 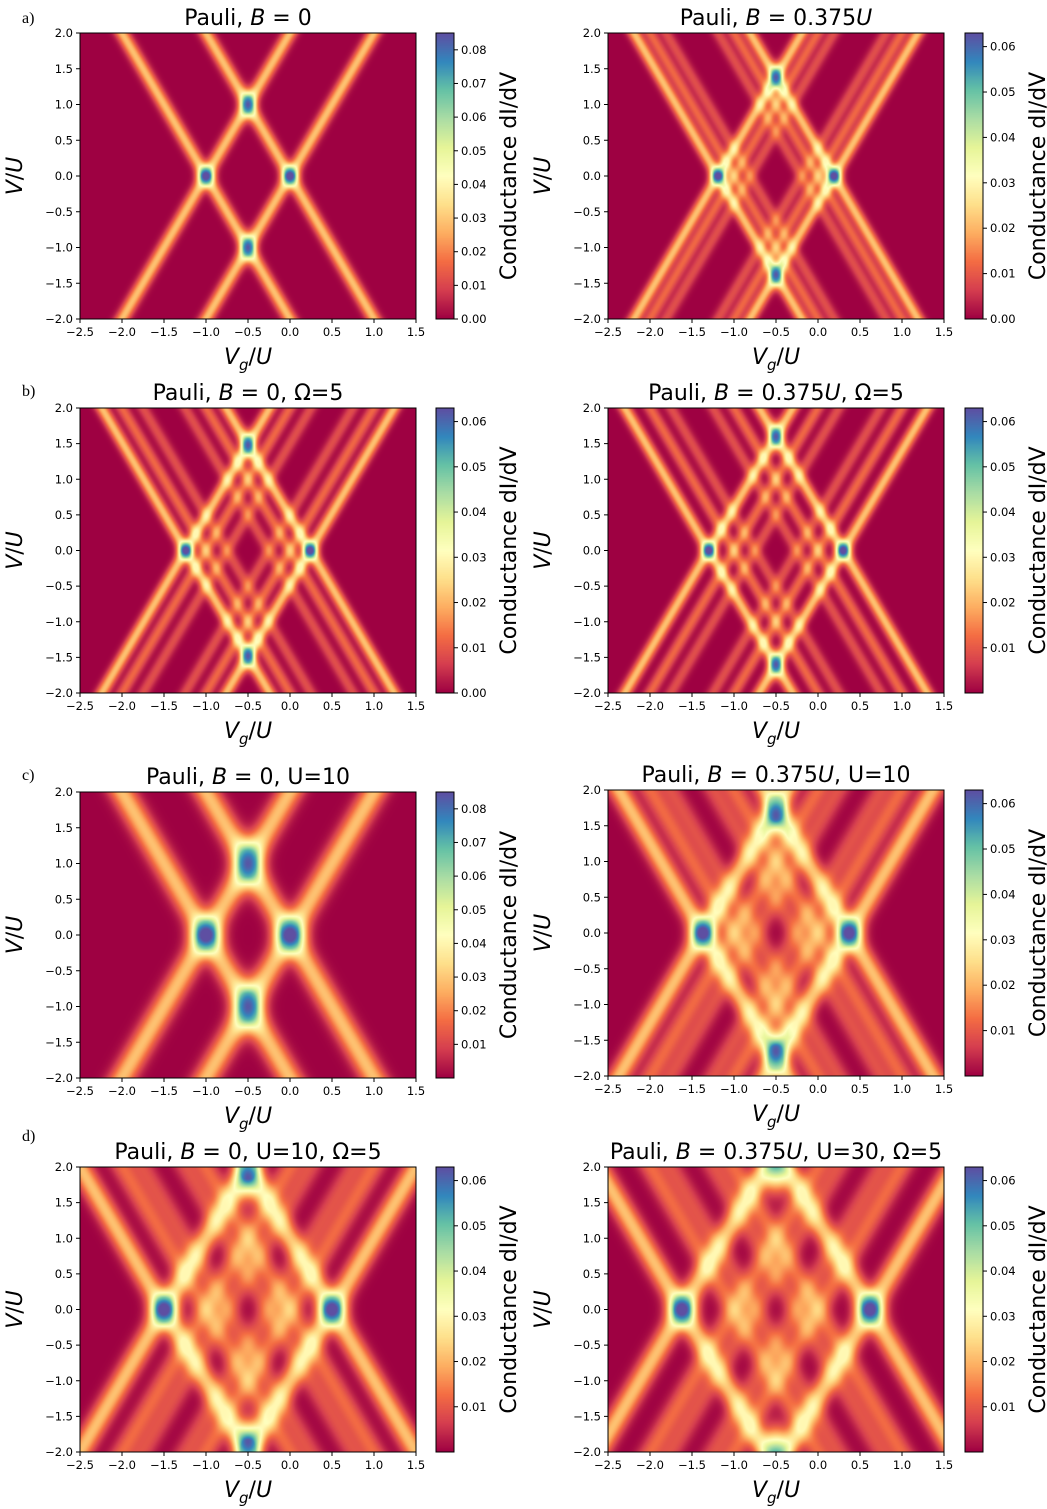 I want to click on colorbar, so click(x=974, y=550).